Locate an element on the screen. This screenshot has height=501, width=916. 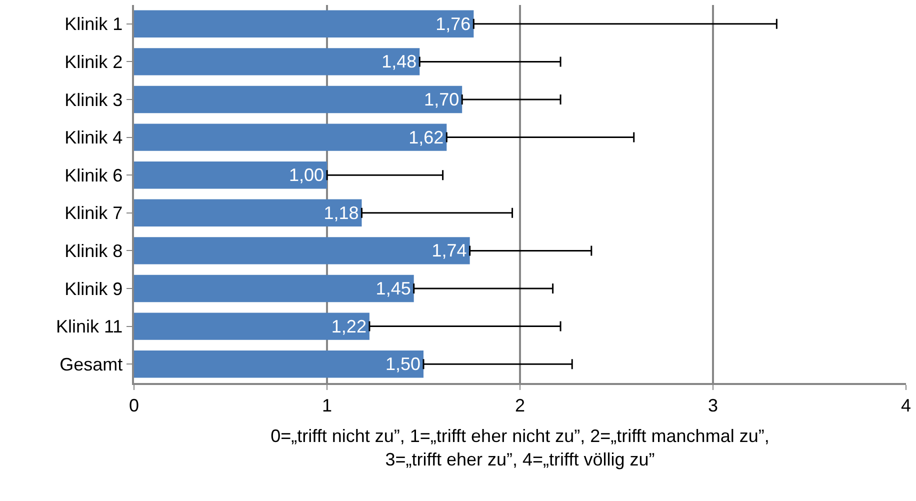
x-axis-title: 0=„trifft nicht zu”, 1=„trifft eher nicht zu”, 2=„trifft manchmal zu”, 3=„trifft eher zu”, 4=„trifft völlig zu” is located at coordinates (520, 448).